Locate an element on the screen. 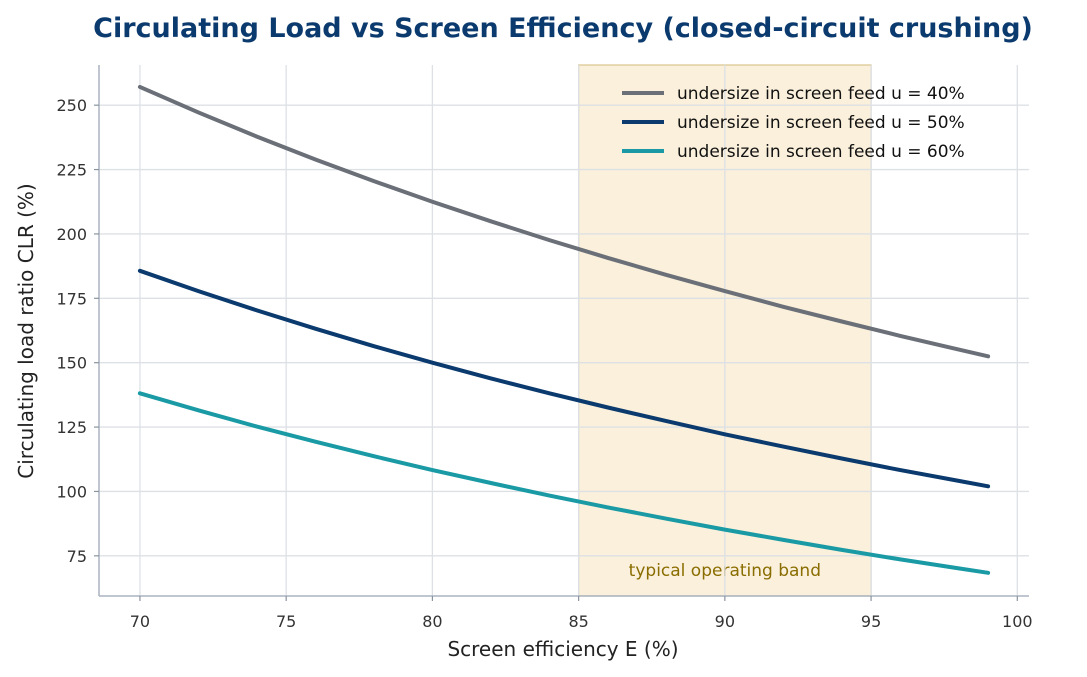  x-tick-label: 75 is located at coordinates (286, 621).